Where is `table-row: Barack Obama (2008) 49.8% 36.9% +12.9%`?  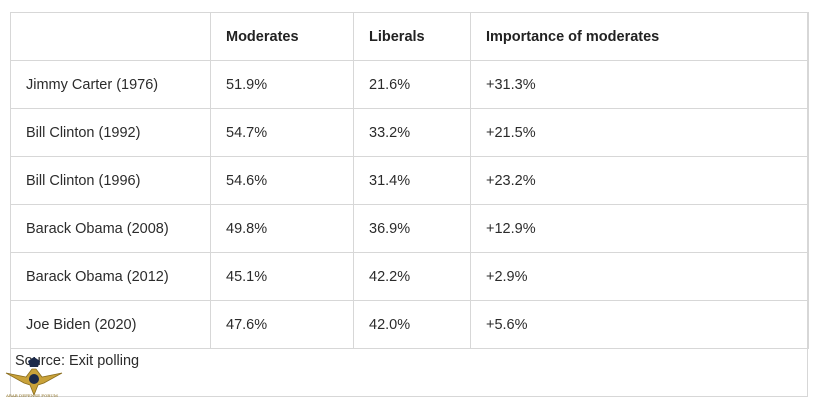 table-row: Barack Obama (2008) 49.8% 36.9% +12.9% is located at coordinates (409, 228).